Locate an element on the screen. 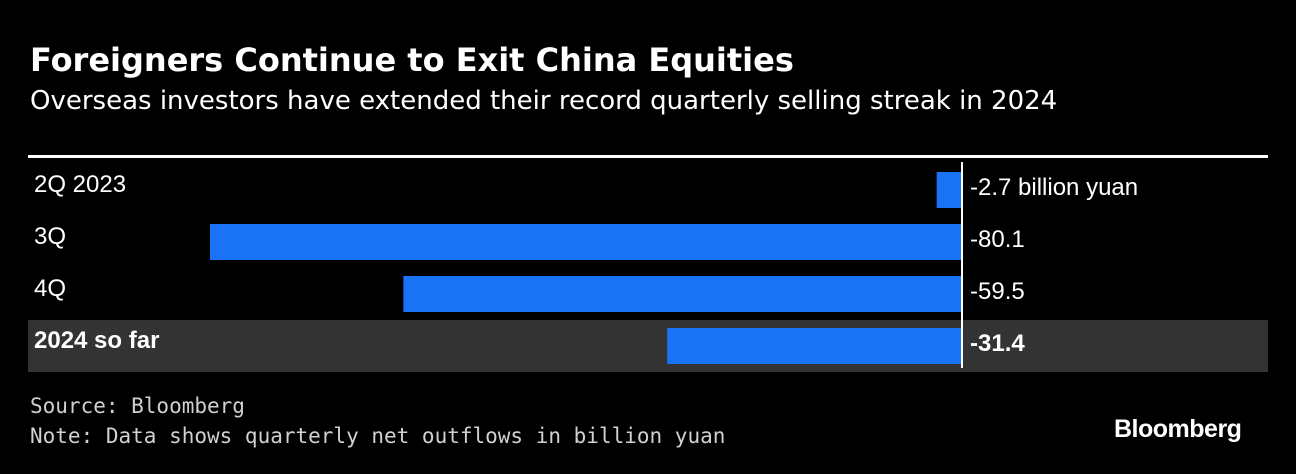 The width and height of the screenshot is (1296, 474). value-label: -31.4 is located at coordinates (997, 343).